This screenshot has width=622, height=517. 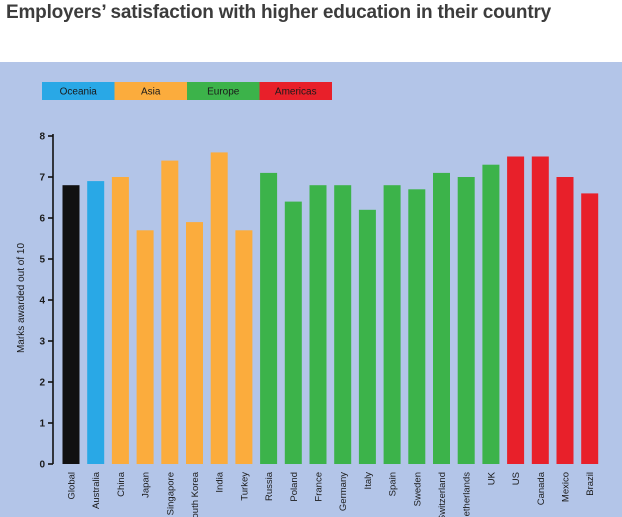 What do you see at coordinates (393, 484) in the screenshot?
I see `x-tick-label: Spain` at bounding box center [393, 484].